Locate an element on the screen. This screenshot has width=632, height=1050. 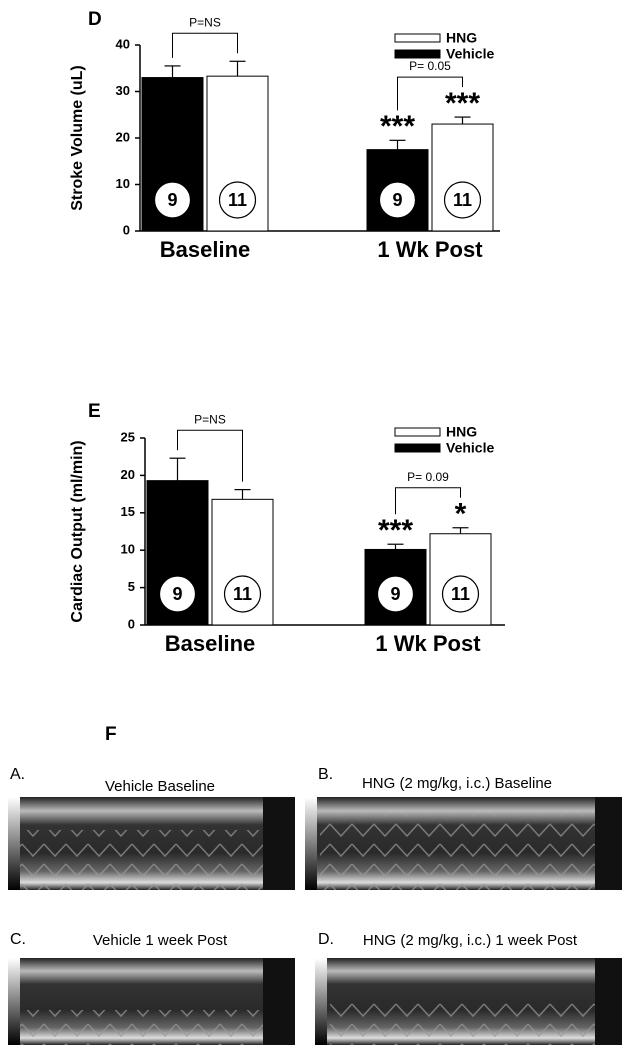
y-tick-label: 40 is located at coordinates (123, 43).